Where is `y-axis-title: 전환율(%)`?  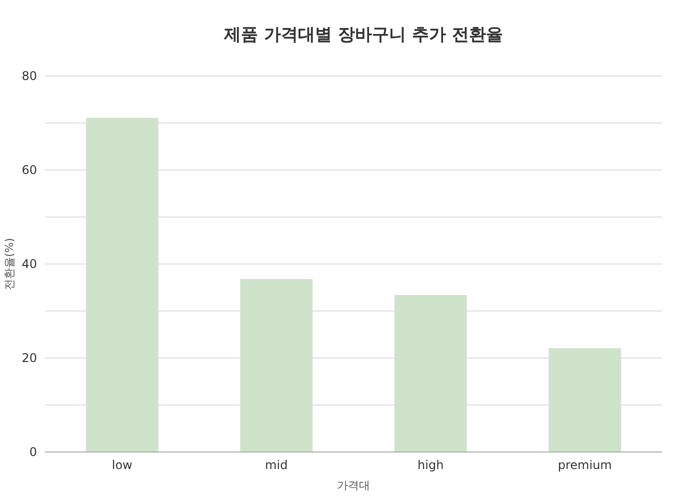 y-axis-title: 전환율(%) is located at coordinates (9, 264).